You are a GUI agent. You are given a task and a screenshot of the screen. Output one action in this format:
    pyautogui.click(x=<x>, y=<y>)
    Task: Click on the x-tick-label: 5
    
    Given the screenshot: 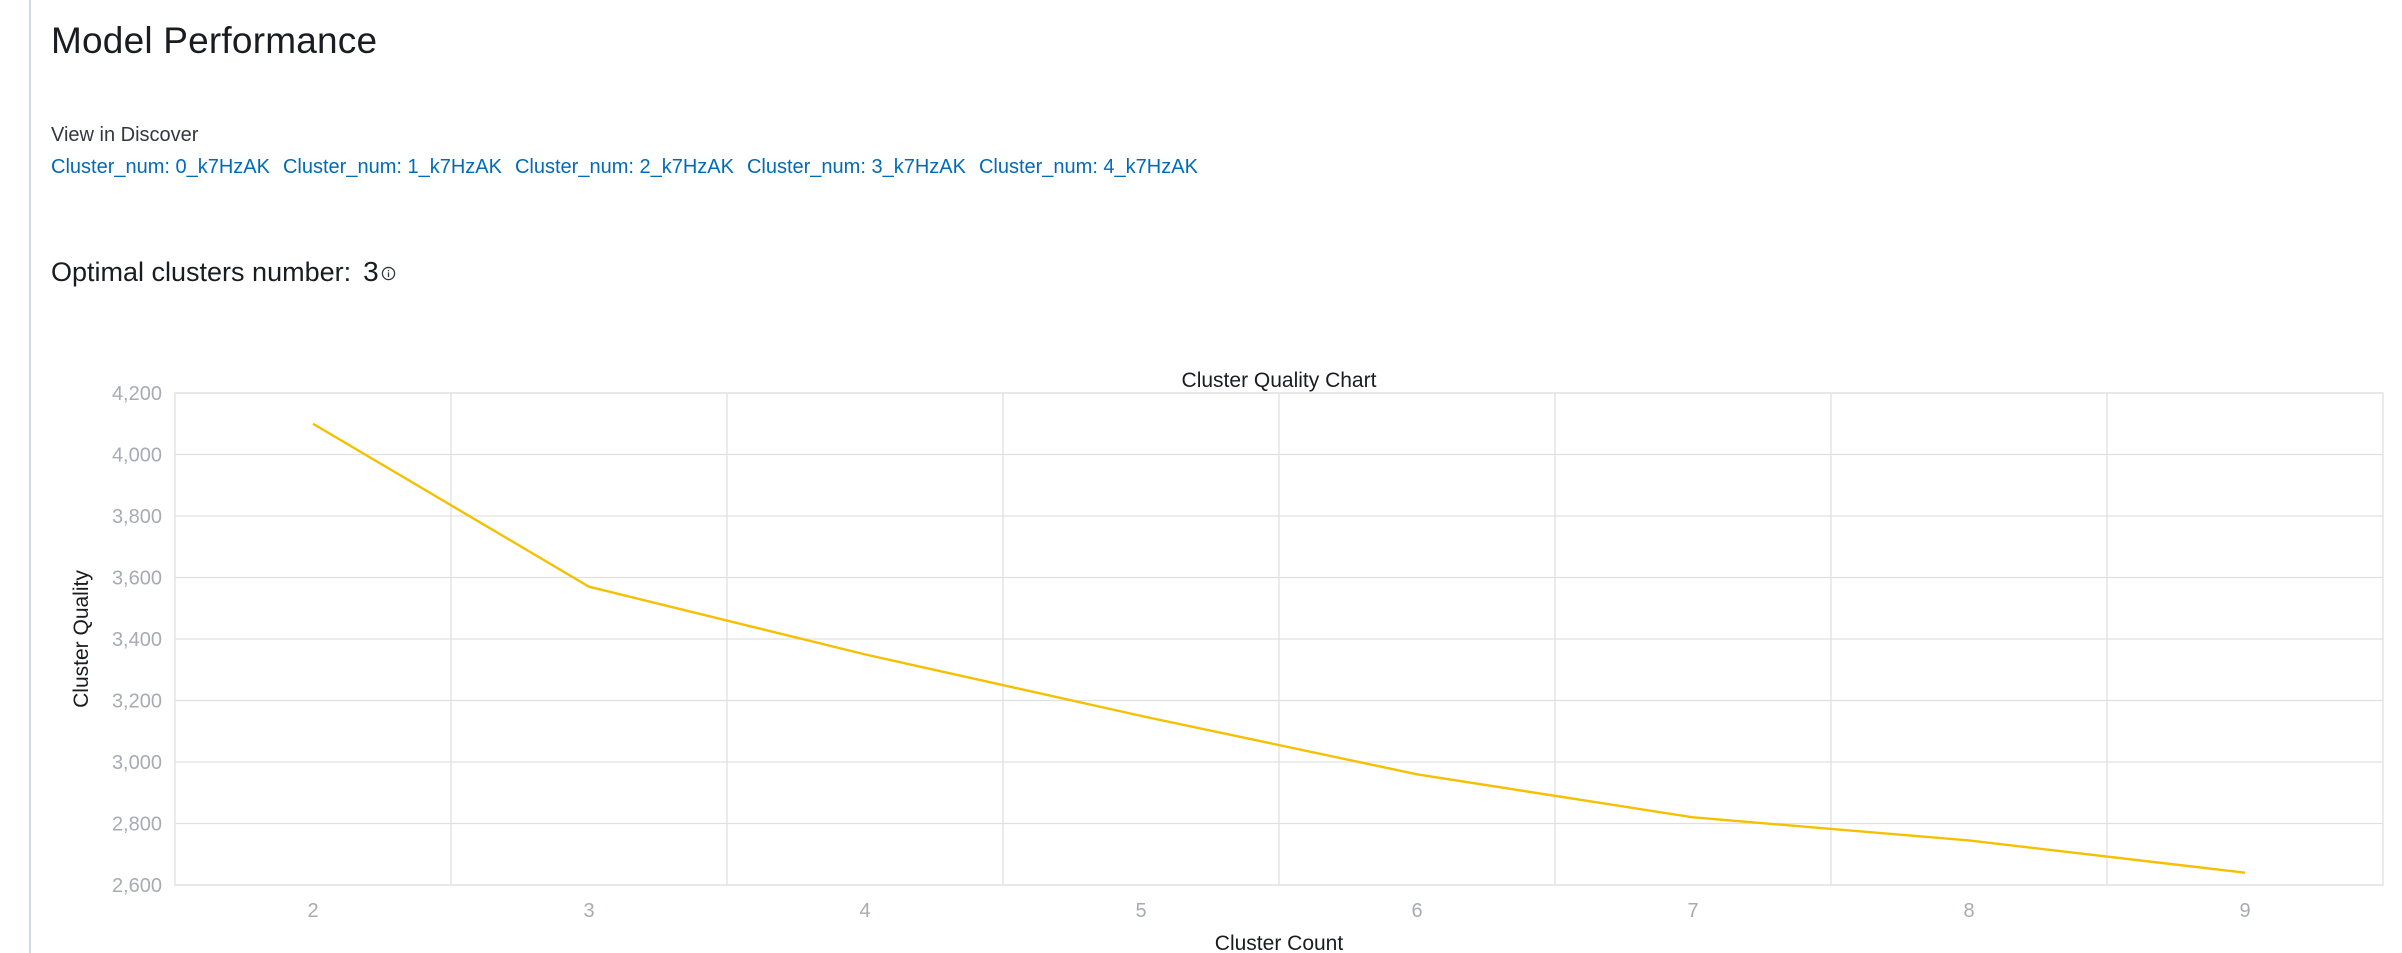 What is the action you would take?
    pyautogui.click(x=1140, y=911)
    